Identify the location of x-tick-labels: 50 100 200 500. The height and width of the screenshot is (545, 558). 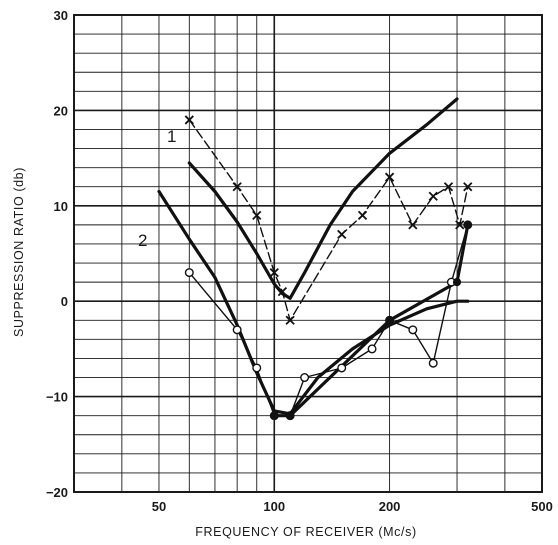
(352, 506).